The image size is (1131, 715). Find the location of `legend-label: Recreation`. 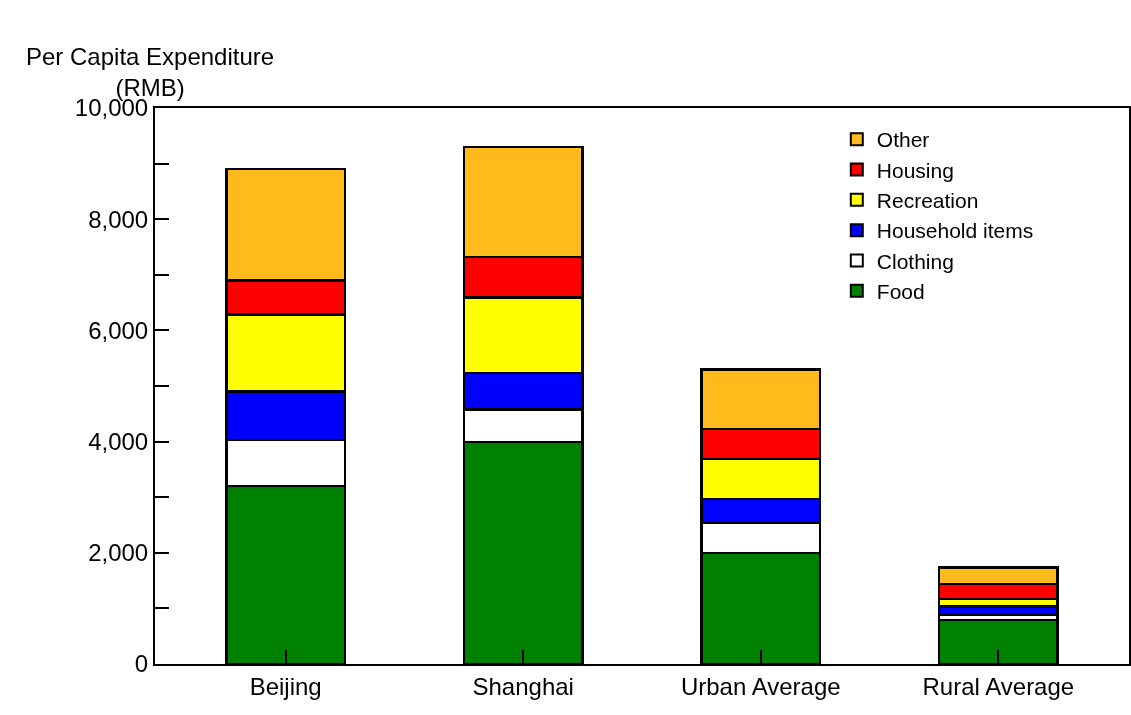

legend-label: Recreation is located at coordinates (927, 201).